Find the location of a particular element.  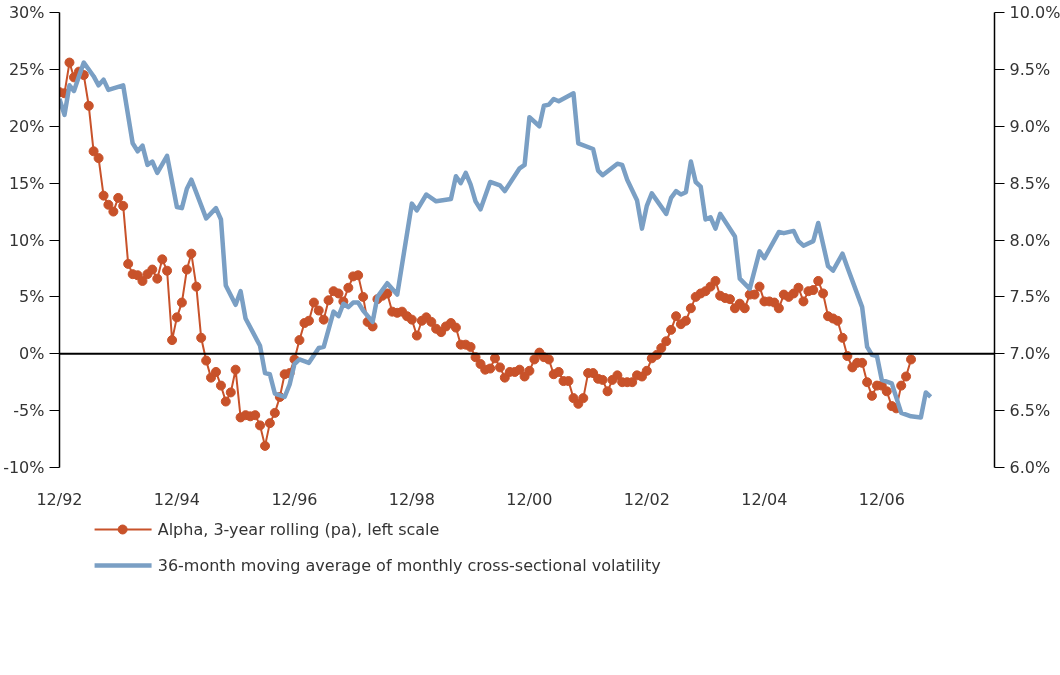

y-tick-label: 0% is located at coordinates (32, 354).